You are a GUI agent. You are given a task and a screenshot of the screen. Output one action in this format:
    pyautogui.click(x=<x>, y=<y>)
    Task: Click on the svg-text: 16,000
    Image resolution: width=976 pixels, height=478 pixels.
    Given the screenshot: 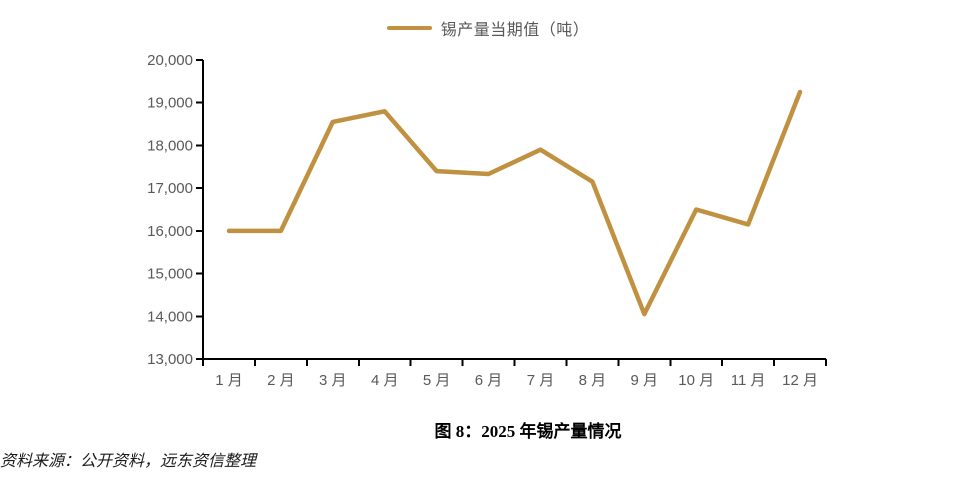 What is the action you would take?
    pyautogui.click(x=170, y=231)
    